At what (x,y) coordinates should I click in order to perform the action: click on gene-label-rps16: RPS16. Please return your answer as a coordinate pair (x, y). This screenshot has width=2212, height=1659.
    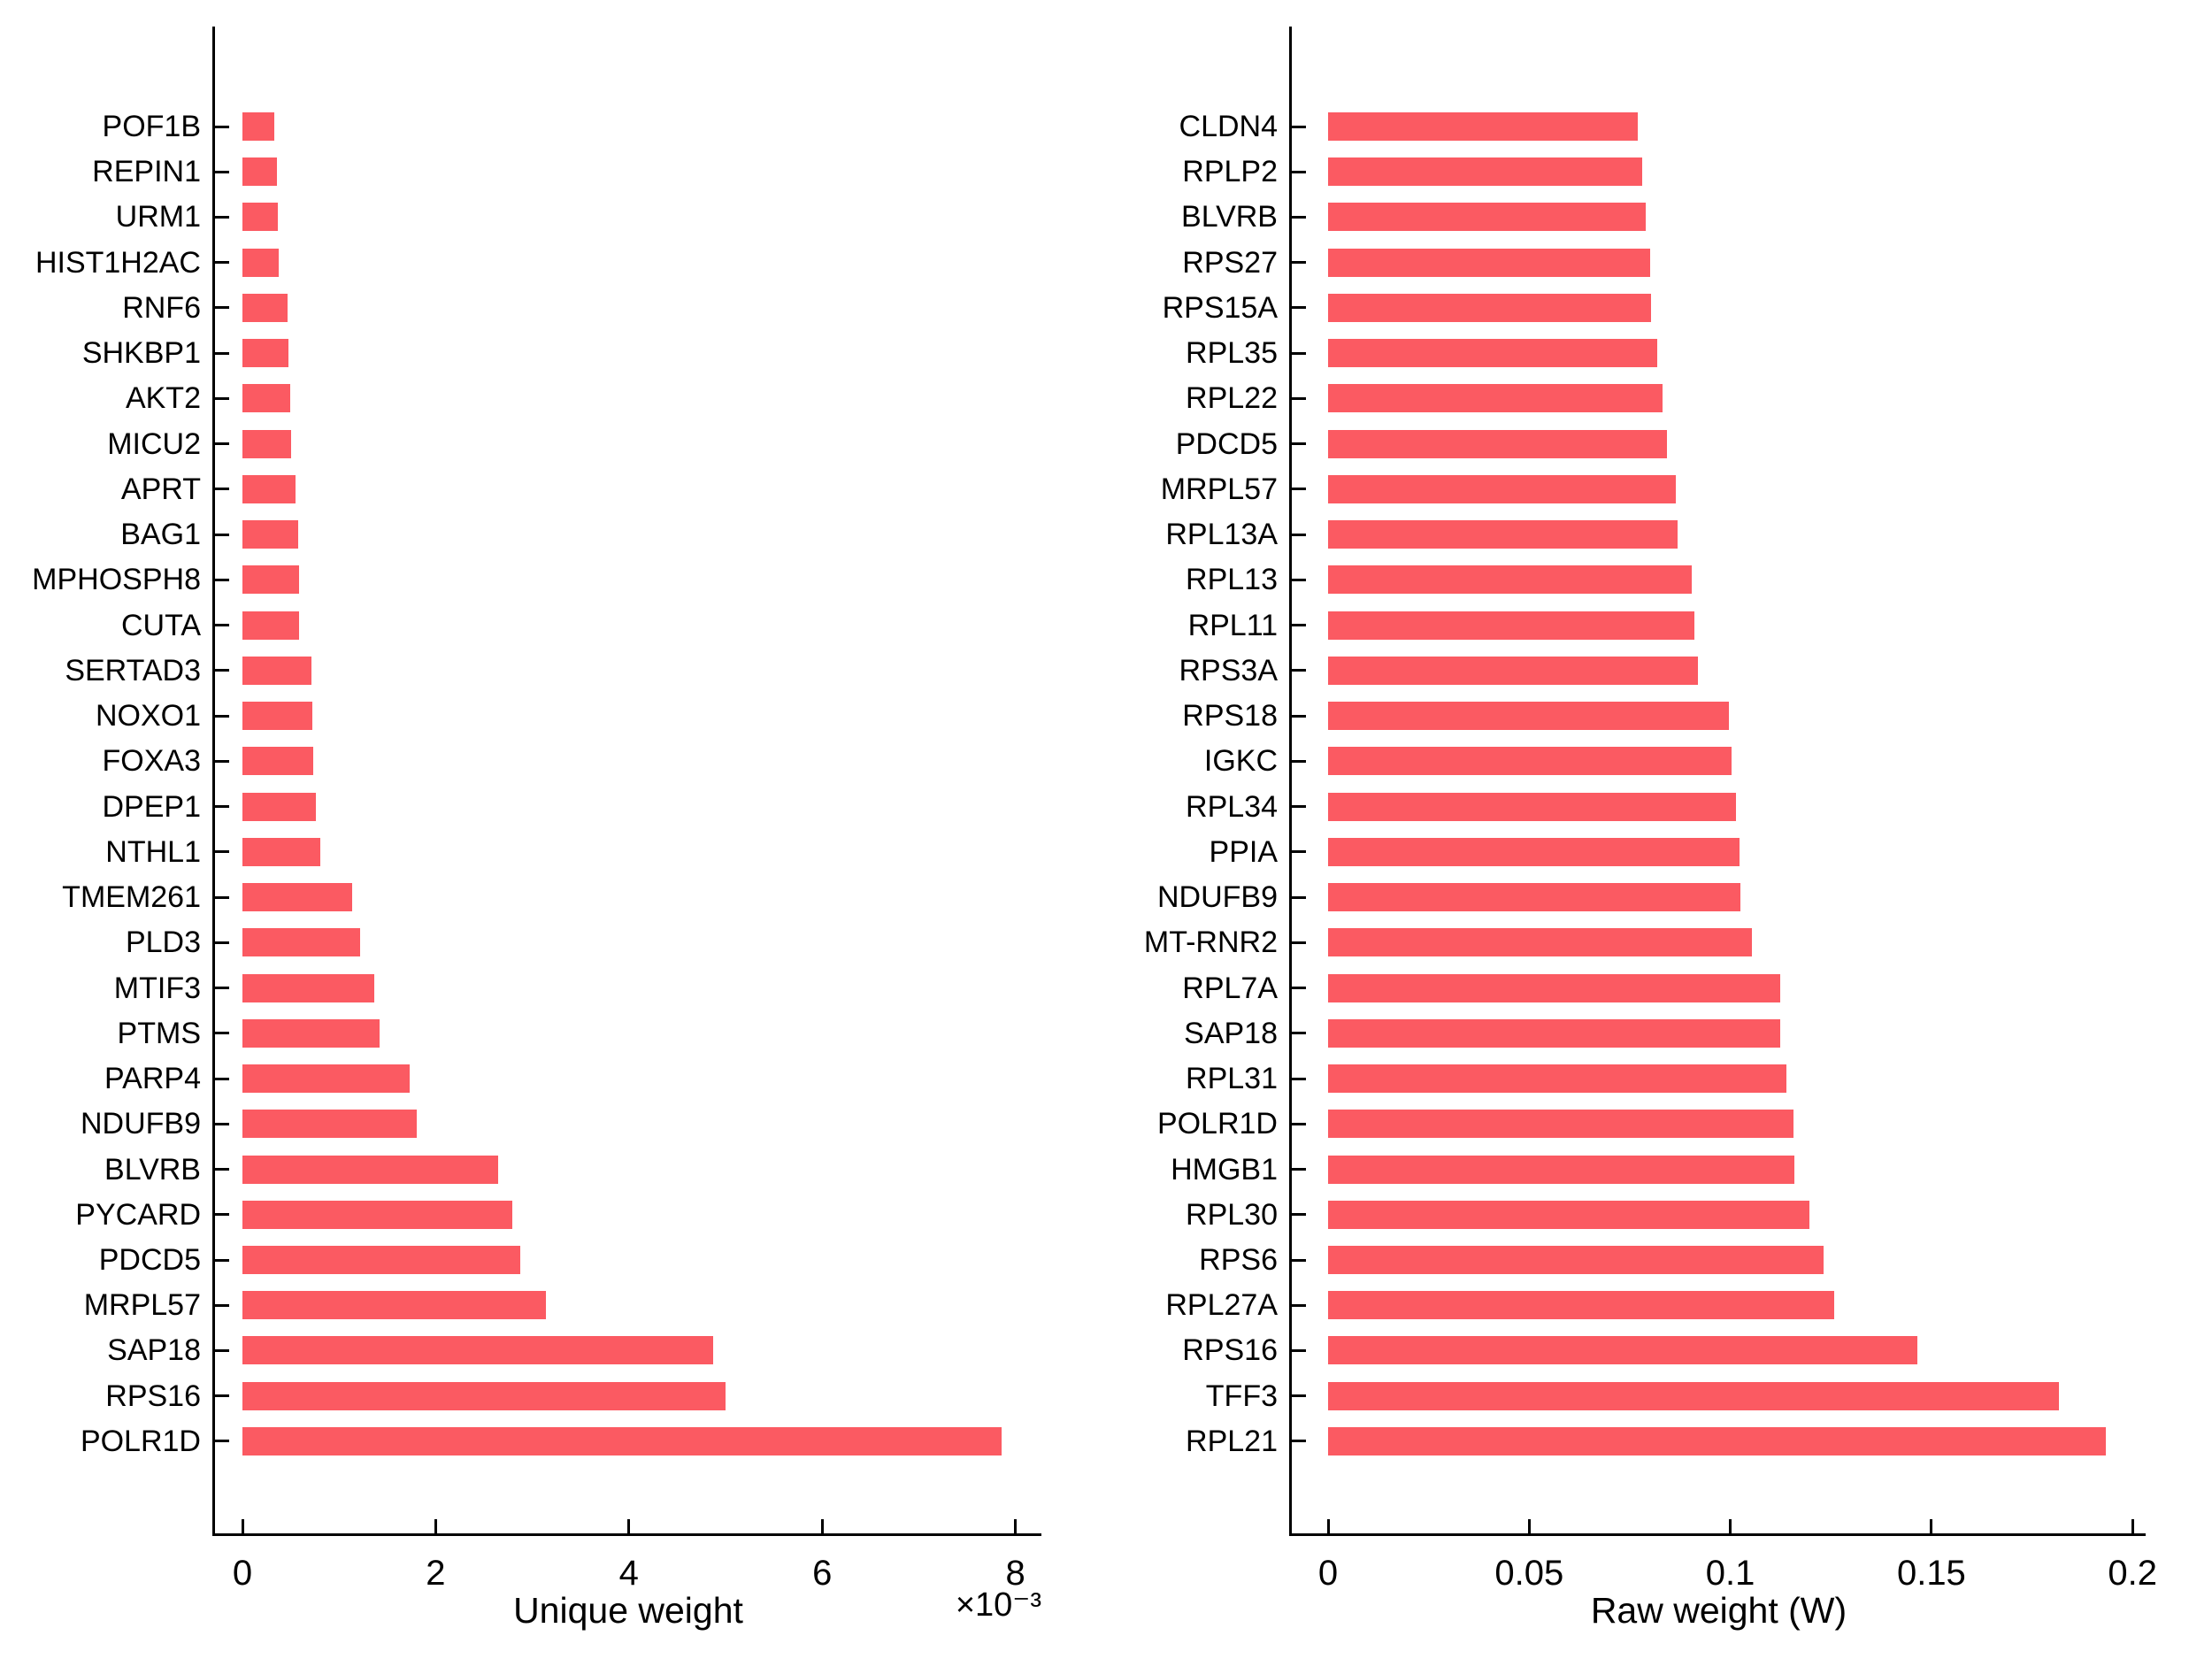
    Looking at the image, I should click on (1230, 1351).